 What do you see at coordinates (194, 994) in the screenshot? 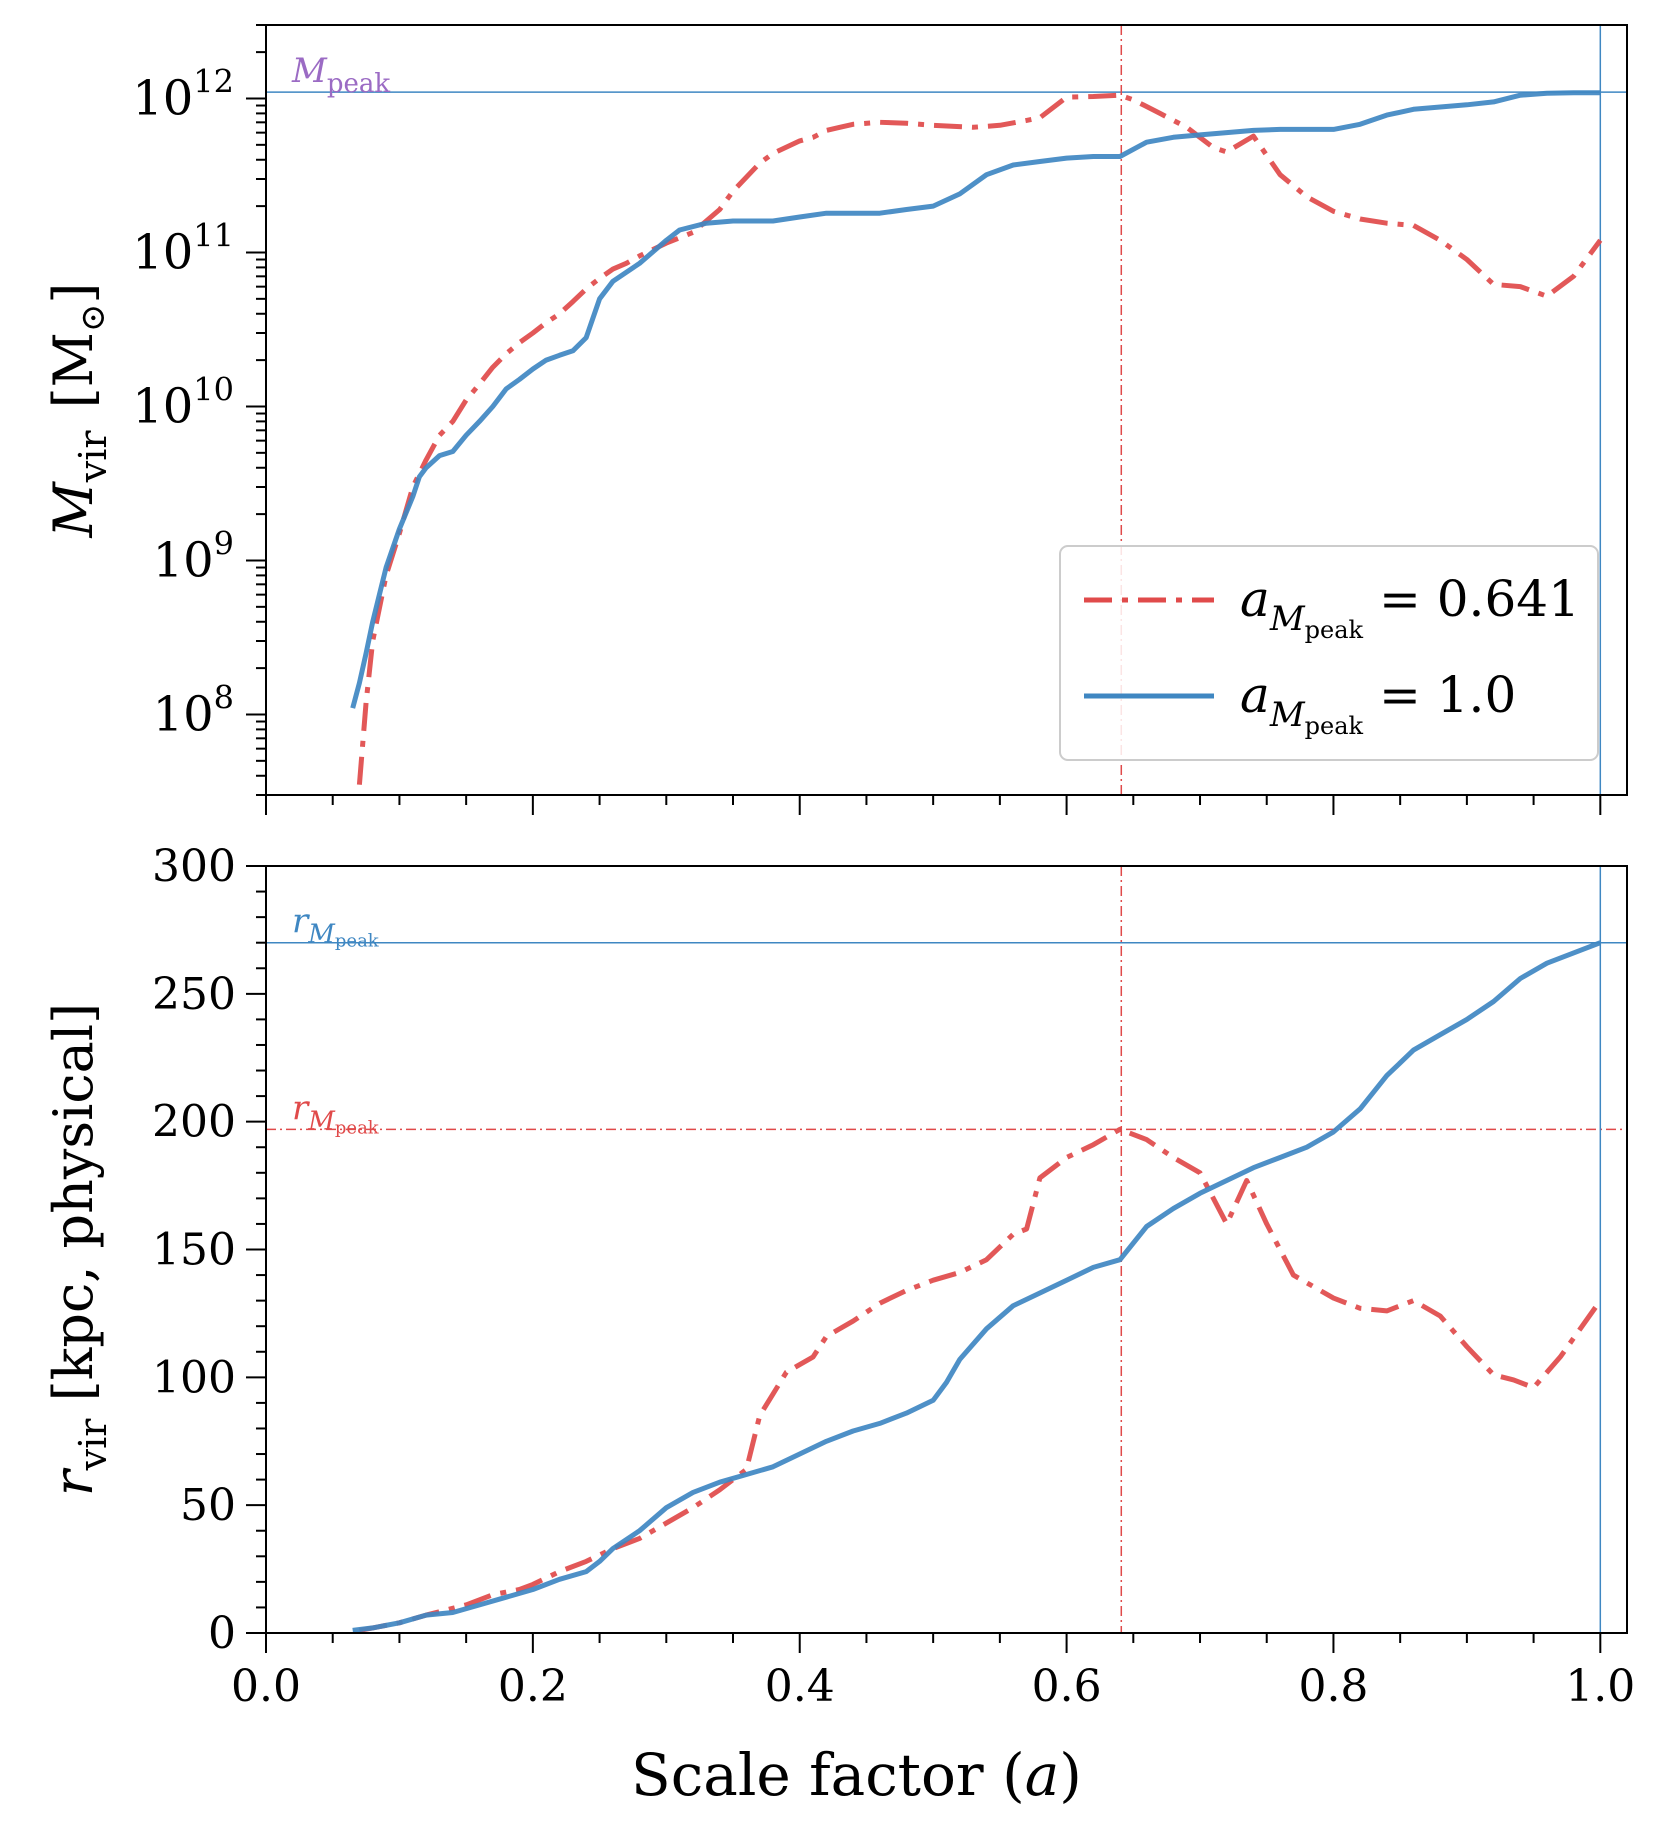
I see `y-tick-label: 250` at bounding box center [194, 994].